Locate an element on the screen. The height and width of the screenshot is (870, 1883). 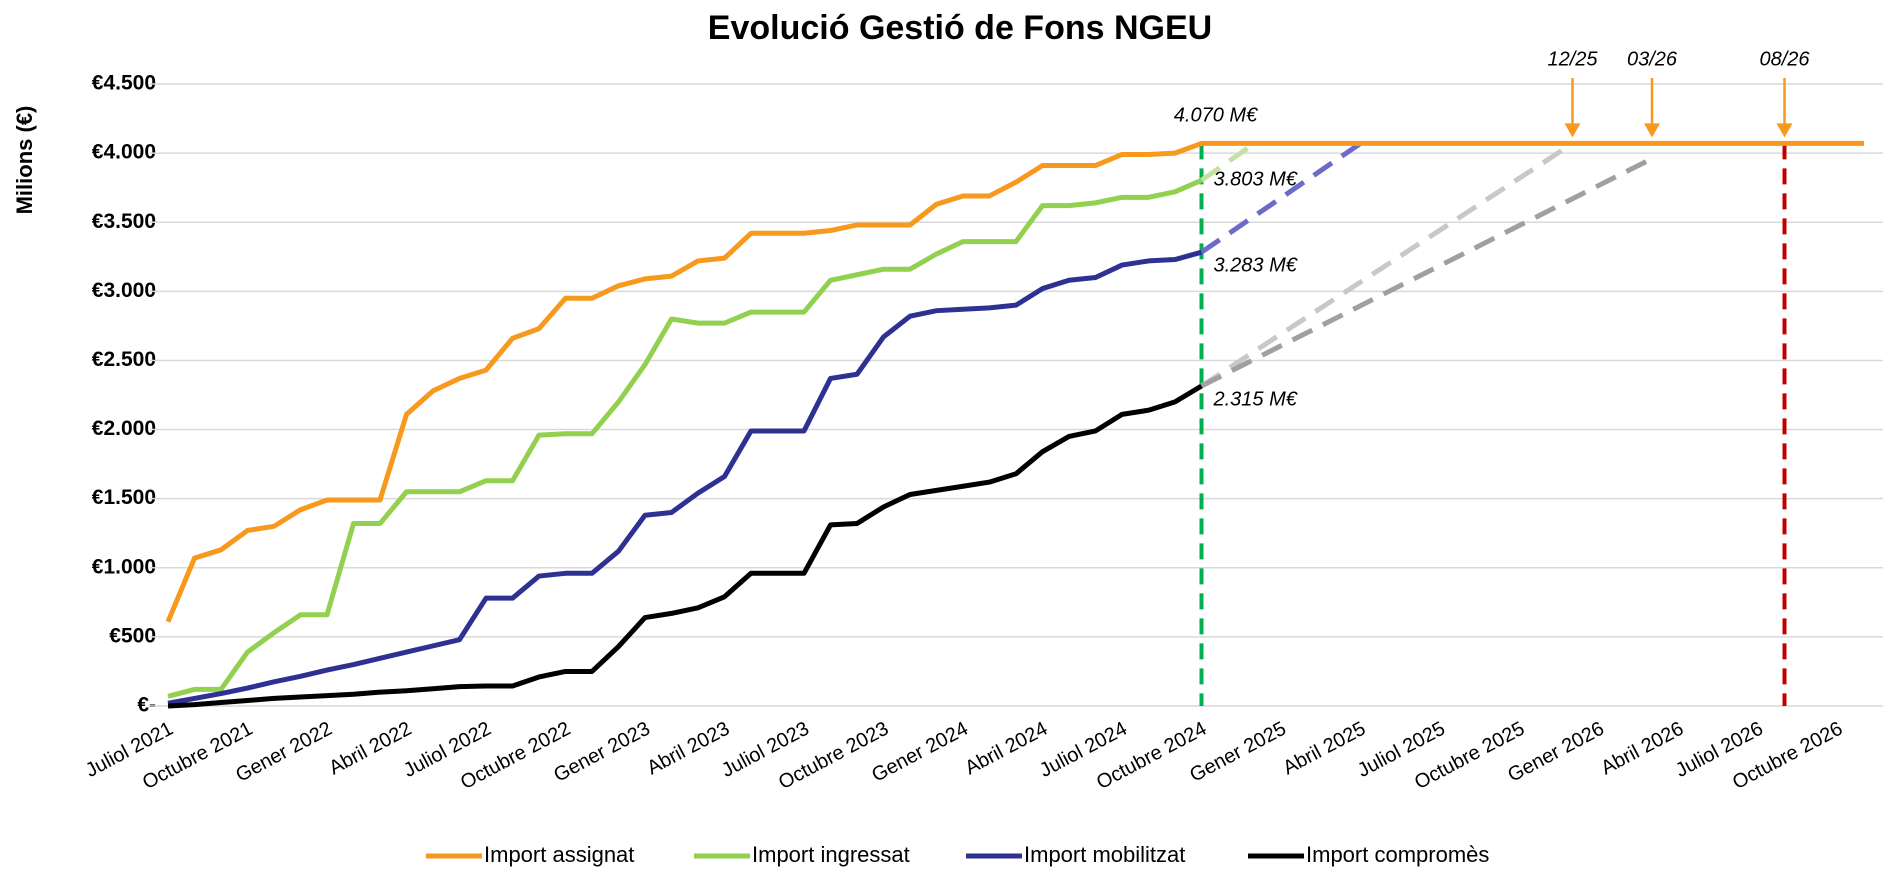
annotation: 3.803 M€ is located at coordinates (1256, 180).